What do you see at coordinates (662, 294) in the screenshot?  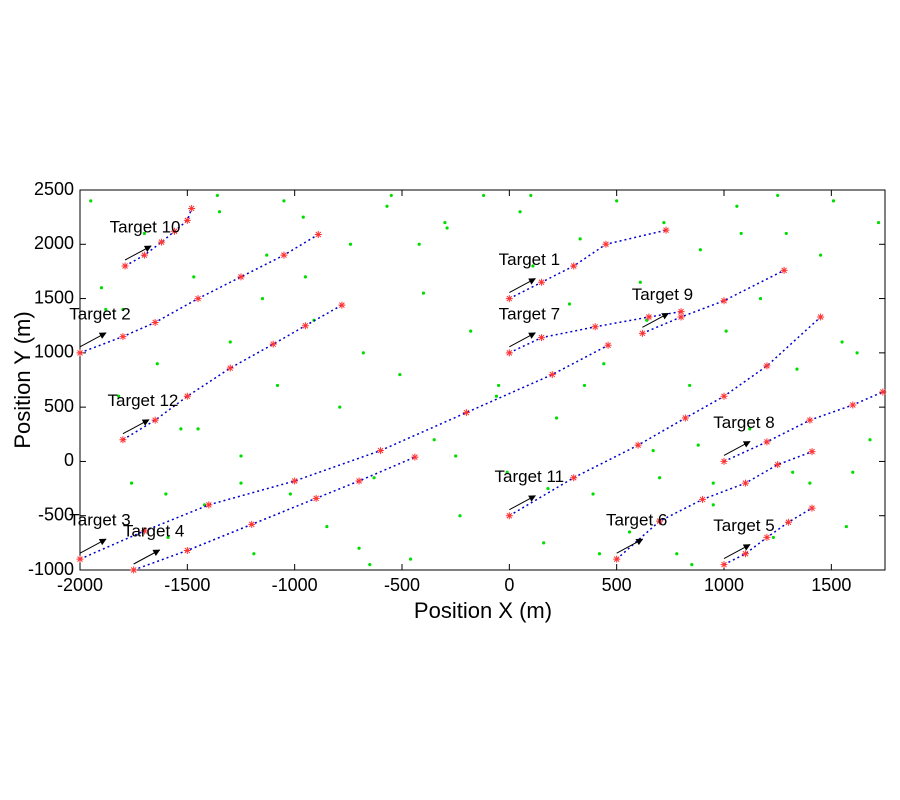 I see `target-label: Target 9` at bounding box center [662, 294].